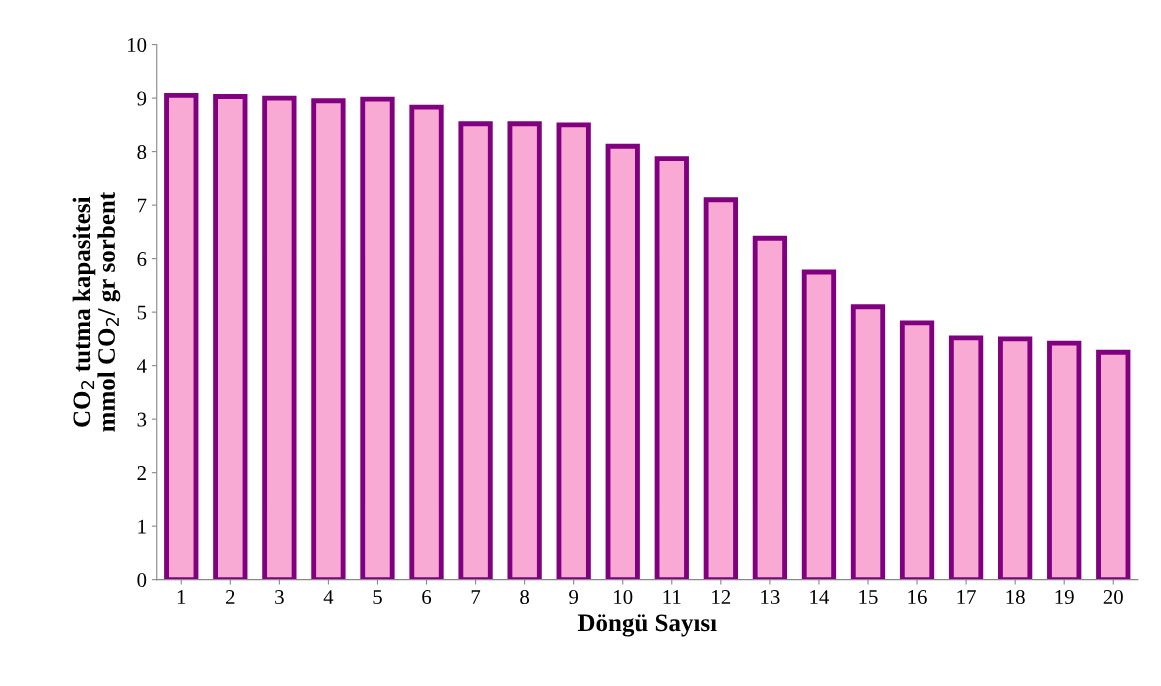 Image resolution: width=1161 pixels, height=686 pixels. What do you see at coordinates (137, 45) in the screenshot?
I see `y-tick-label: 10` at bounding box center [137, 45].